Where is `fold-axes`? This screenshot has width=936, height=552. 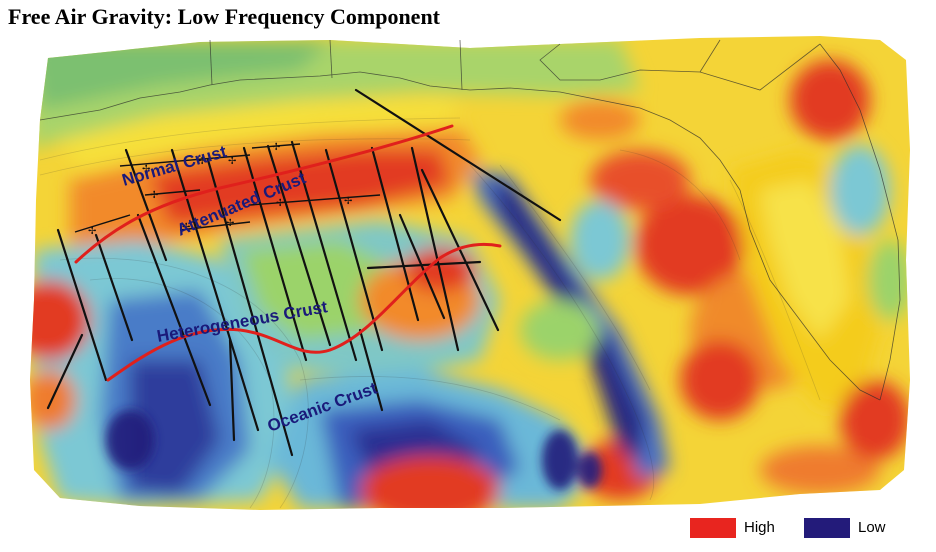
fold-axes is located at coordinates (227, 188).